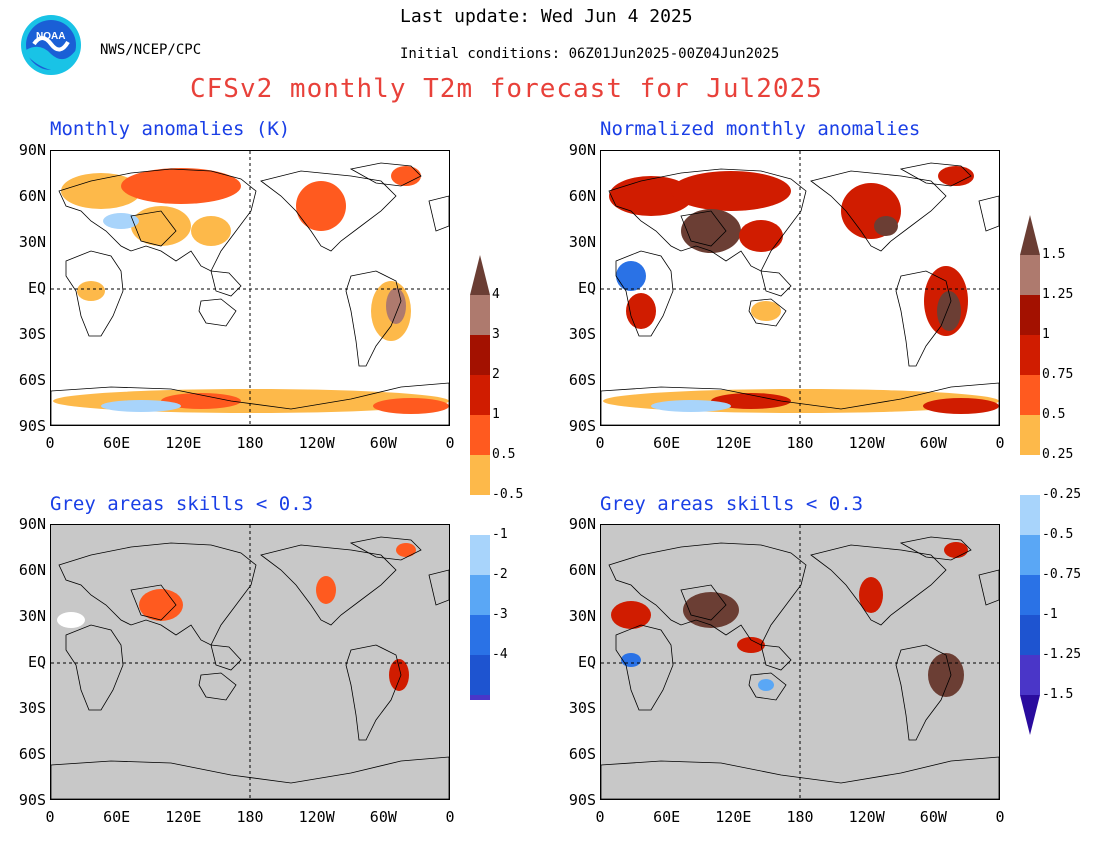  Describe the element at coordinates (1058, 694) in the screenshot. I see `colorbar-label: -1.5` at that location.